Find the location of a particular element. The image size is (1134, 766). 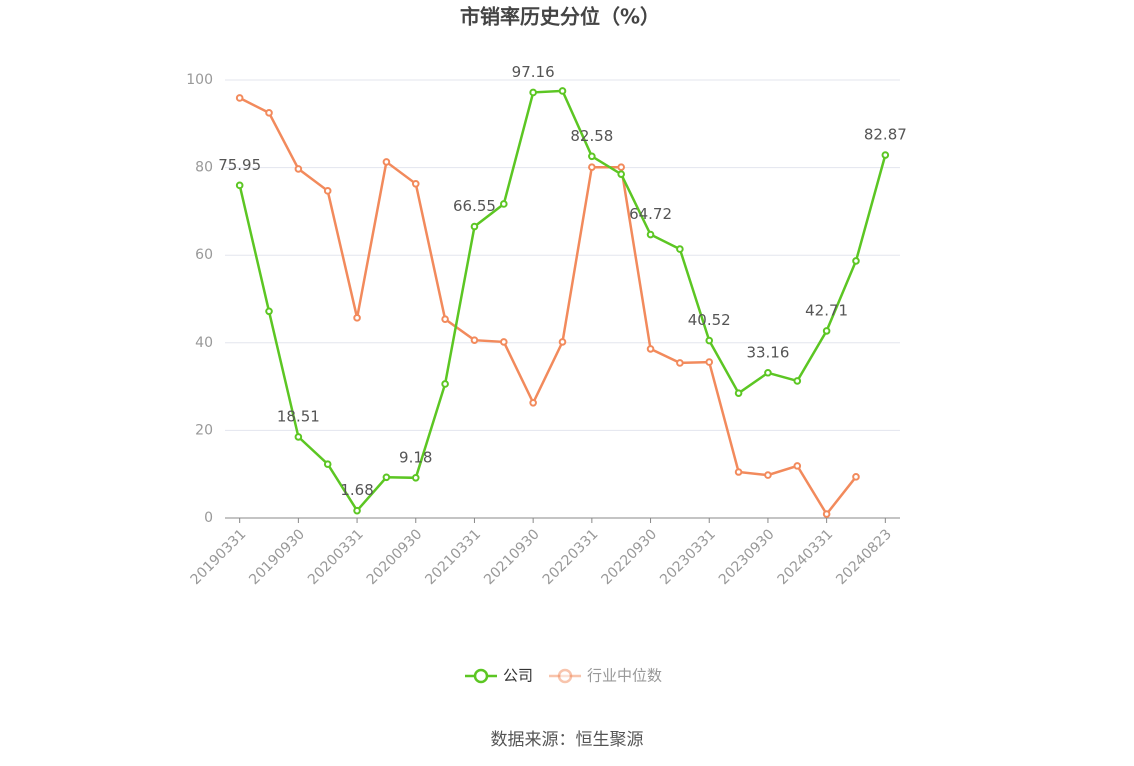

data-label: 75.95 is located at coordinates (239, 165).